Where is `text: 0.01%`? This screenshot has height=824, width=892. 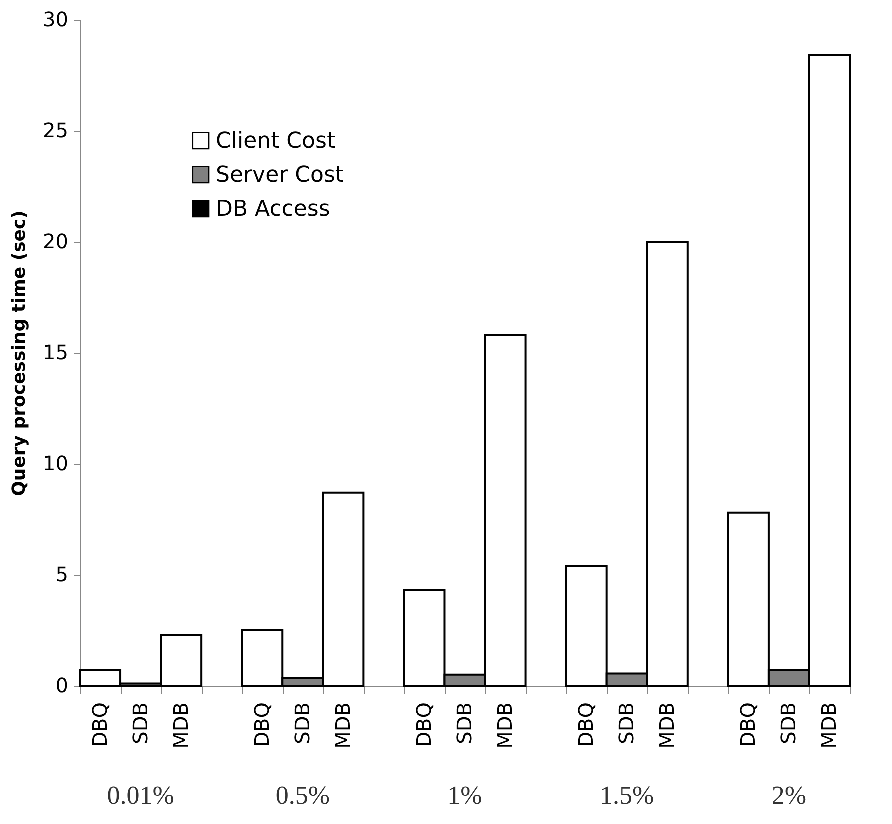 text: 0.01% is located at coordinates (140, 795).